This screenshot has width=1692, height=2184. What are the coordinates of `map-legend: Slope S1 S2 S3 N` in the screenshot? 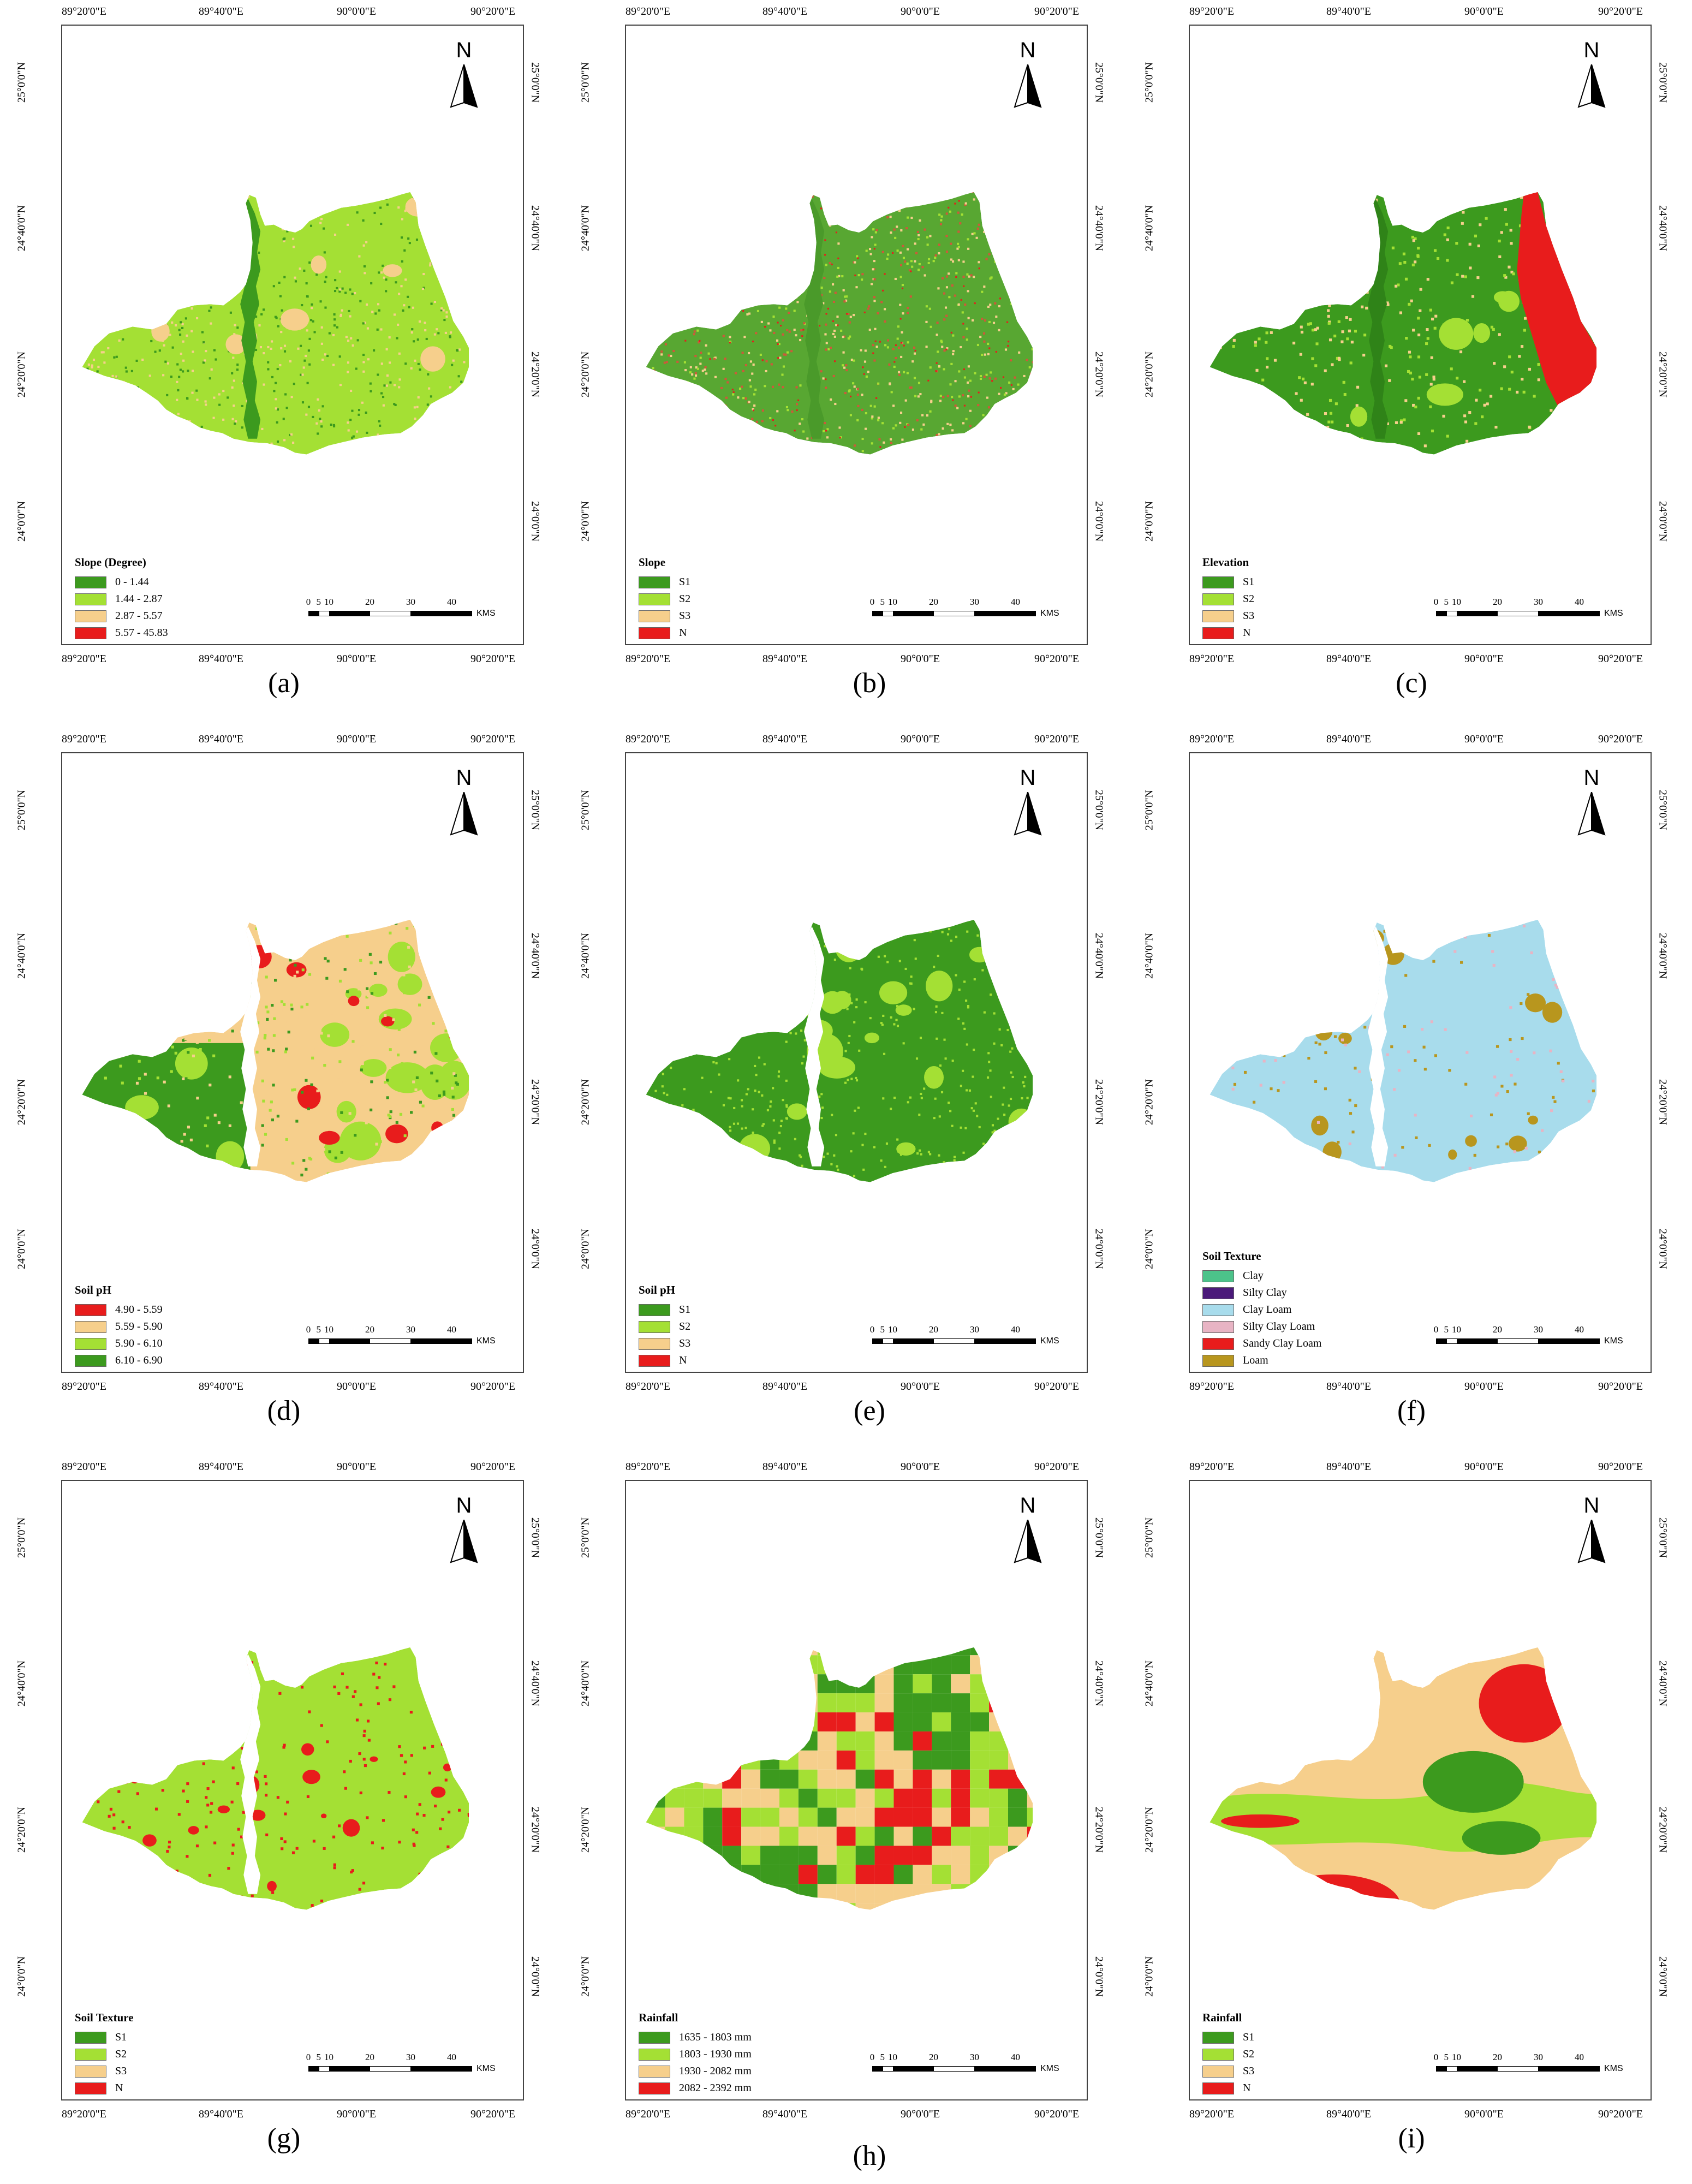 It's located at (664, 598).